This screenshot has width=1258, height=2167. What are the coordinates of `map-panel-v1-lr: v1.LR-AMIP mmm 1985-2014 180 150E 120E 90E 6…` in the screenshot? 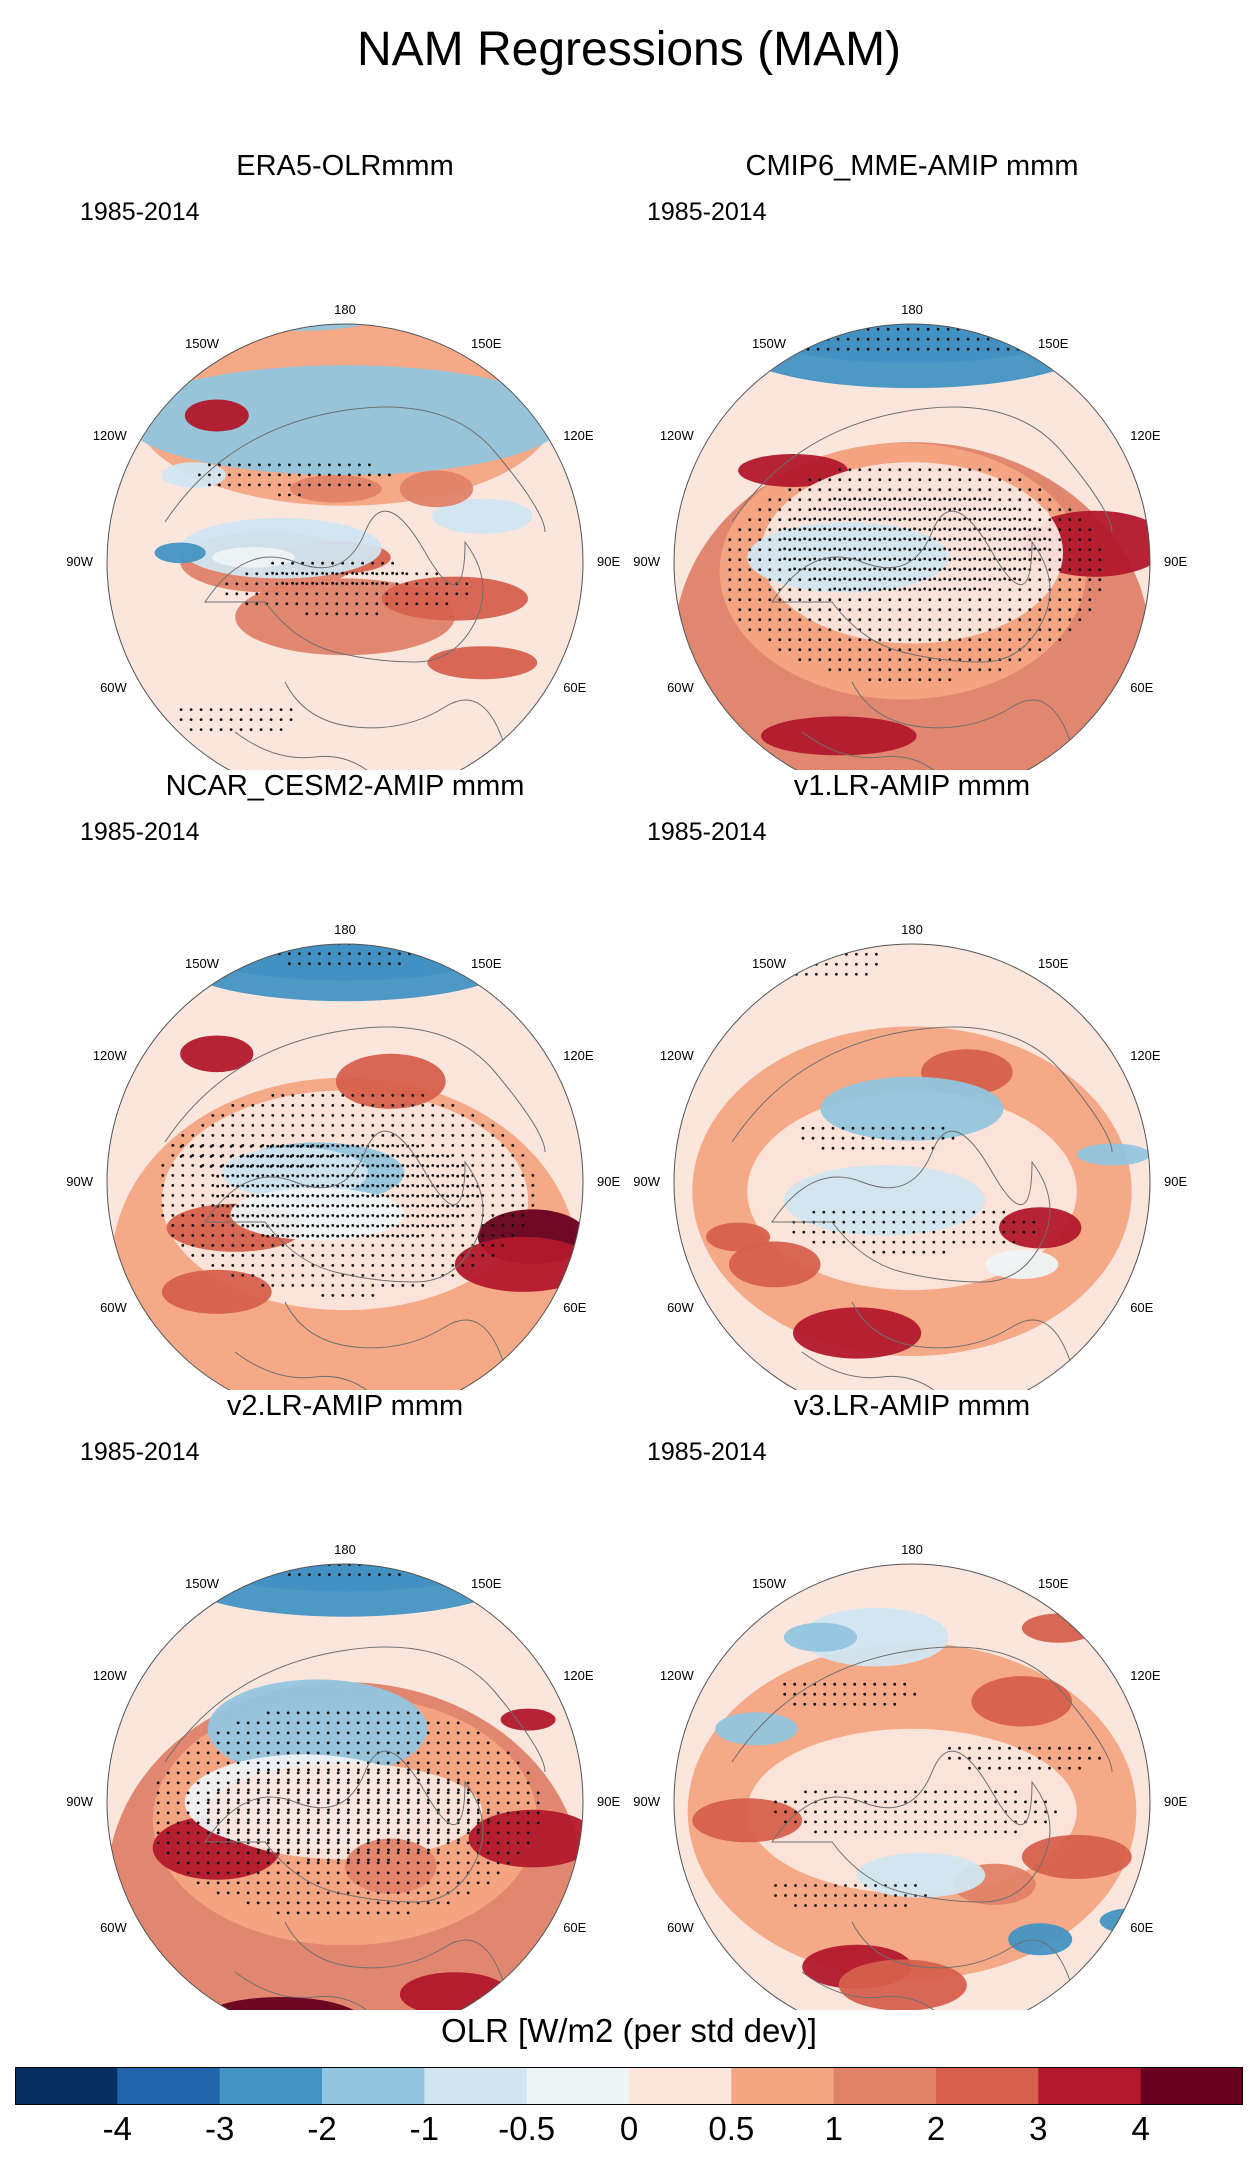 It's located at (912, 1080).